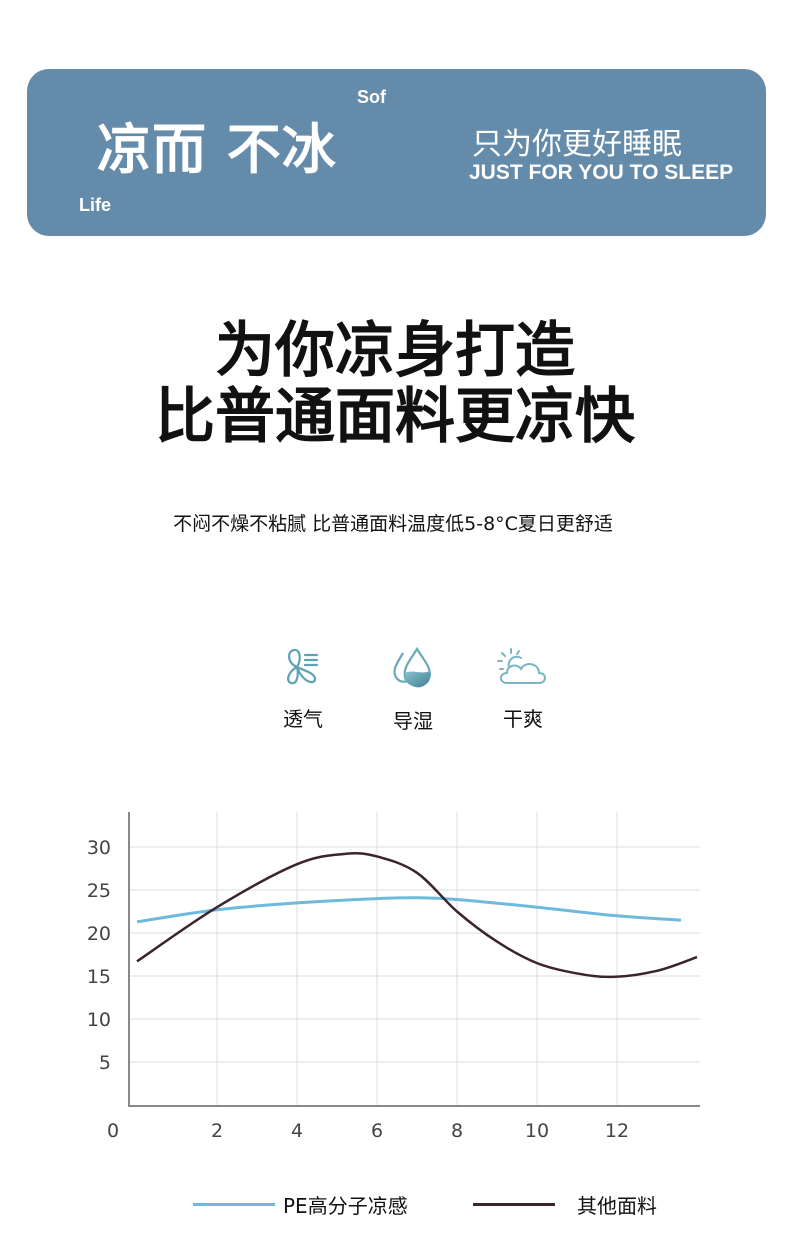 The height and width of the screenshot is (1244, 790). I want to click on y-tick-label: 25, so click(99, 891).